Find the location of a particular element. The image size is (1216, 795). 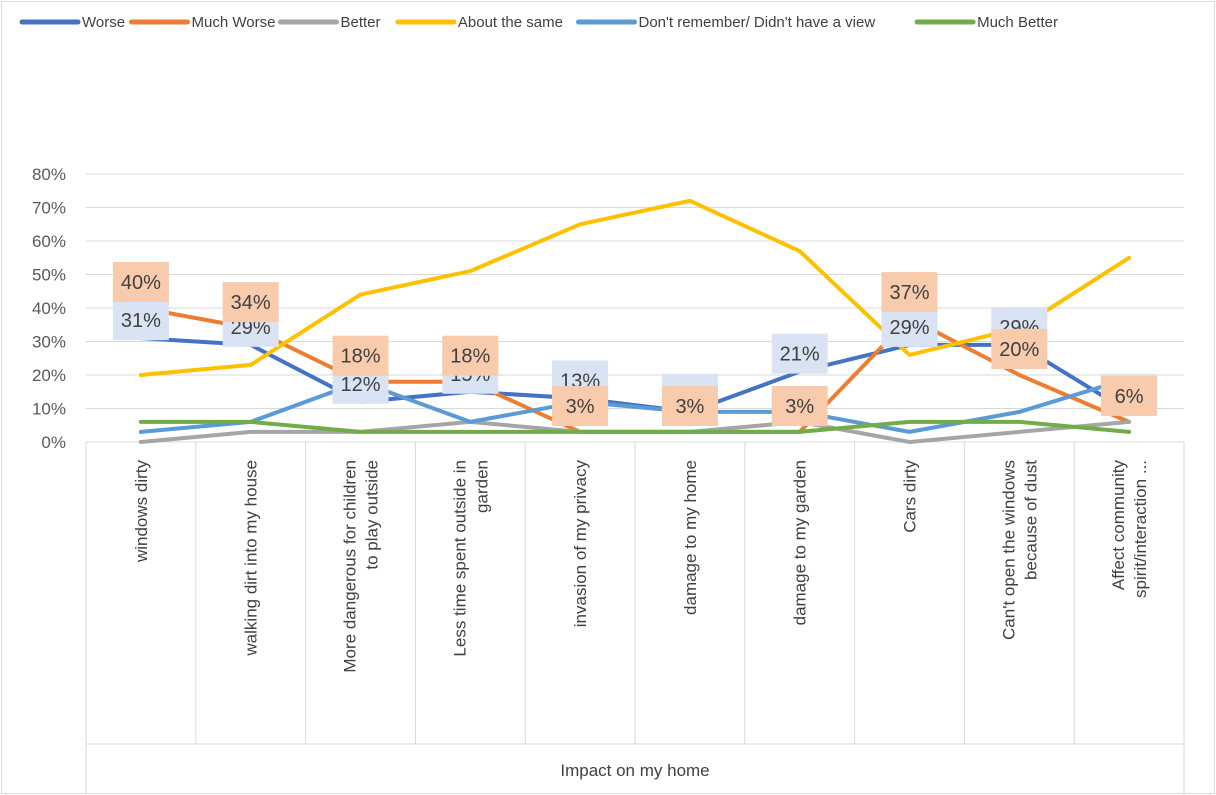

x-tick-label: damage to my home is located at coordinates (690, 537).